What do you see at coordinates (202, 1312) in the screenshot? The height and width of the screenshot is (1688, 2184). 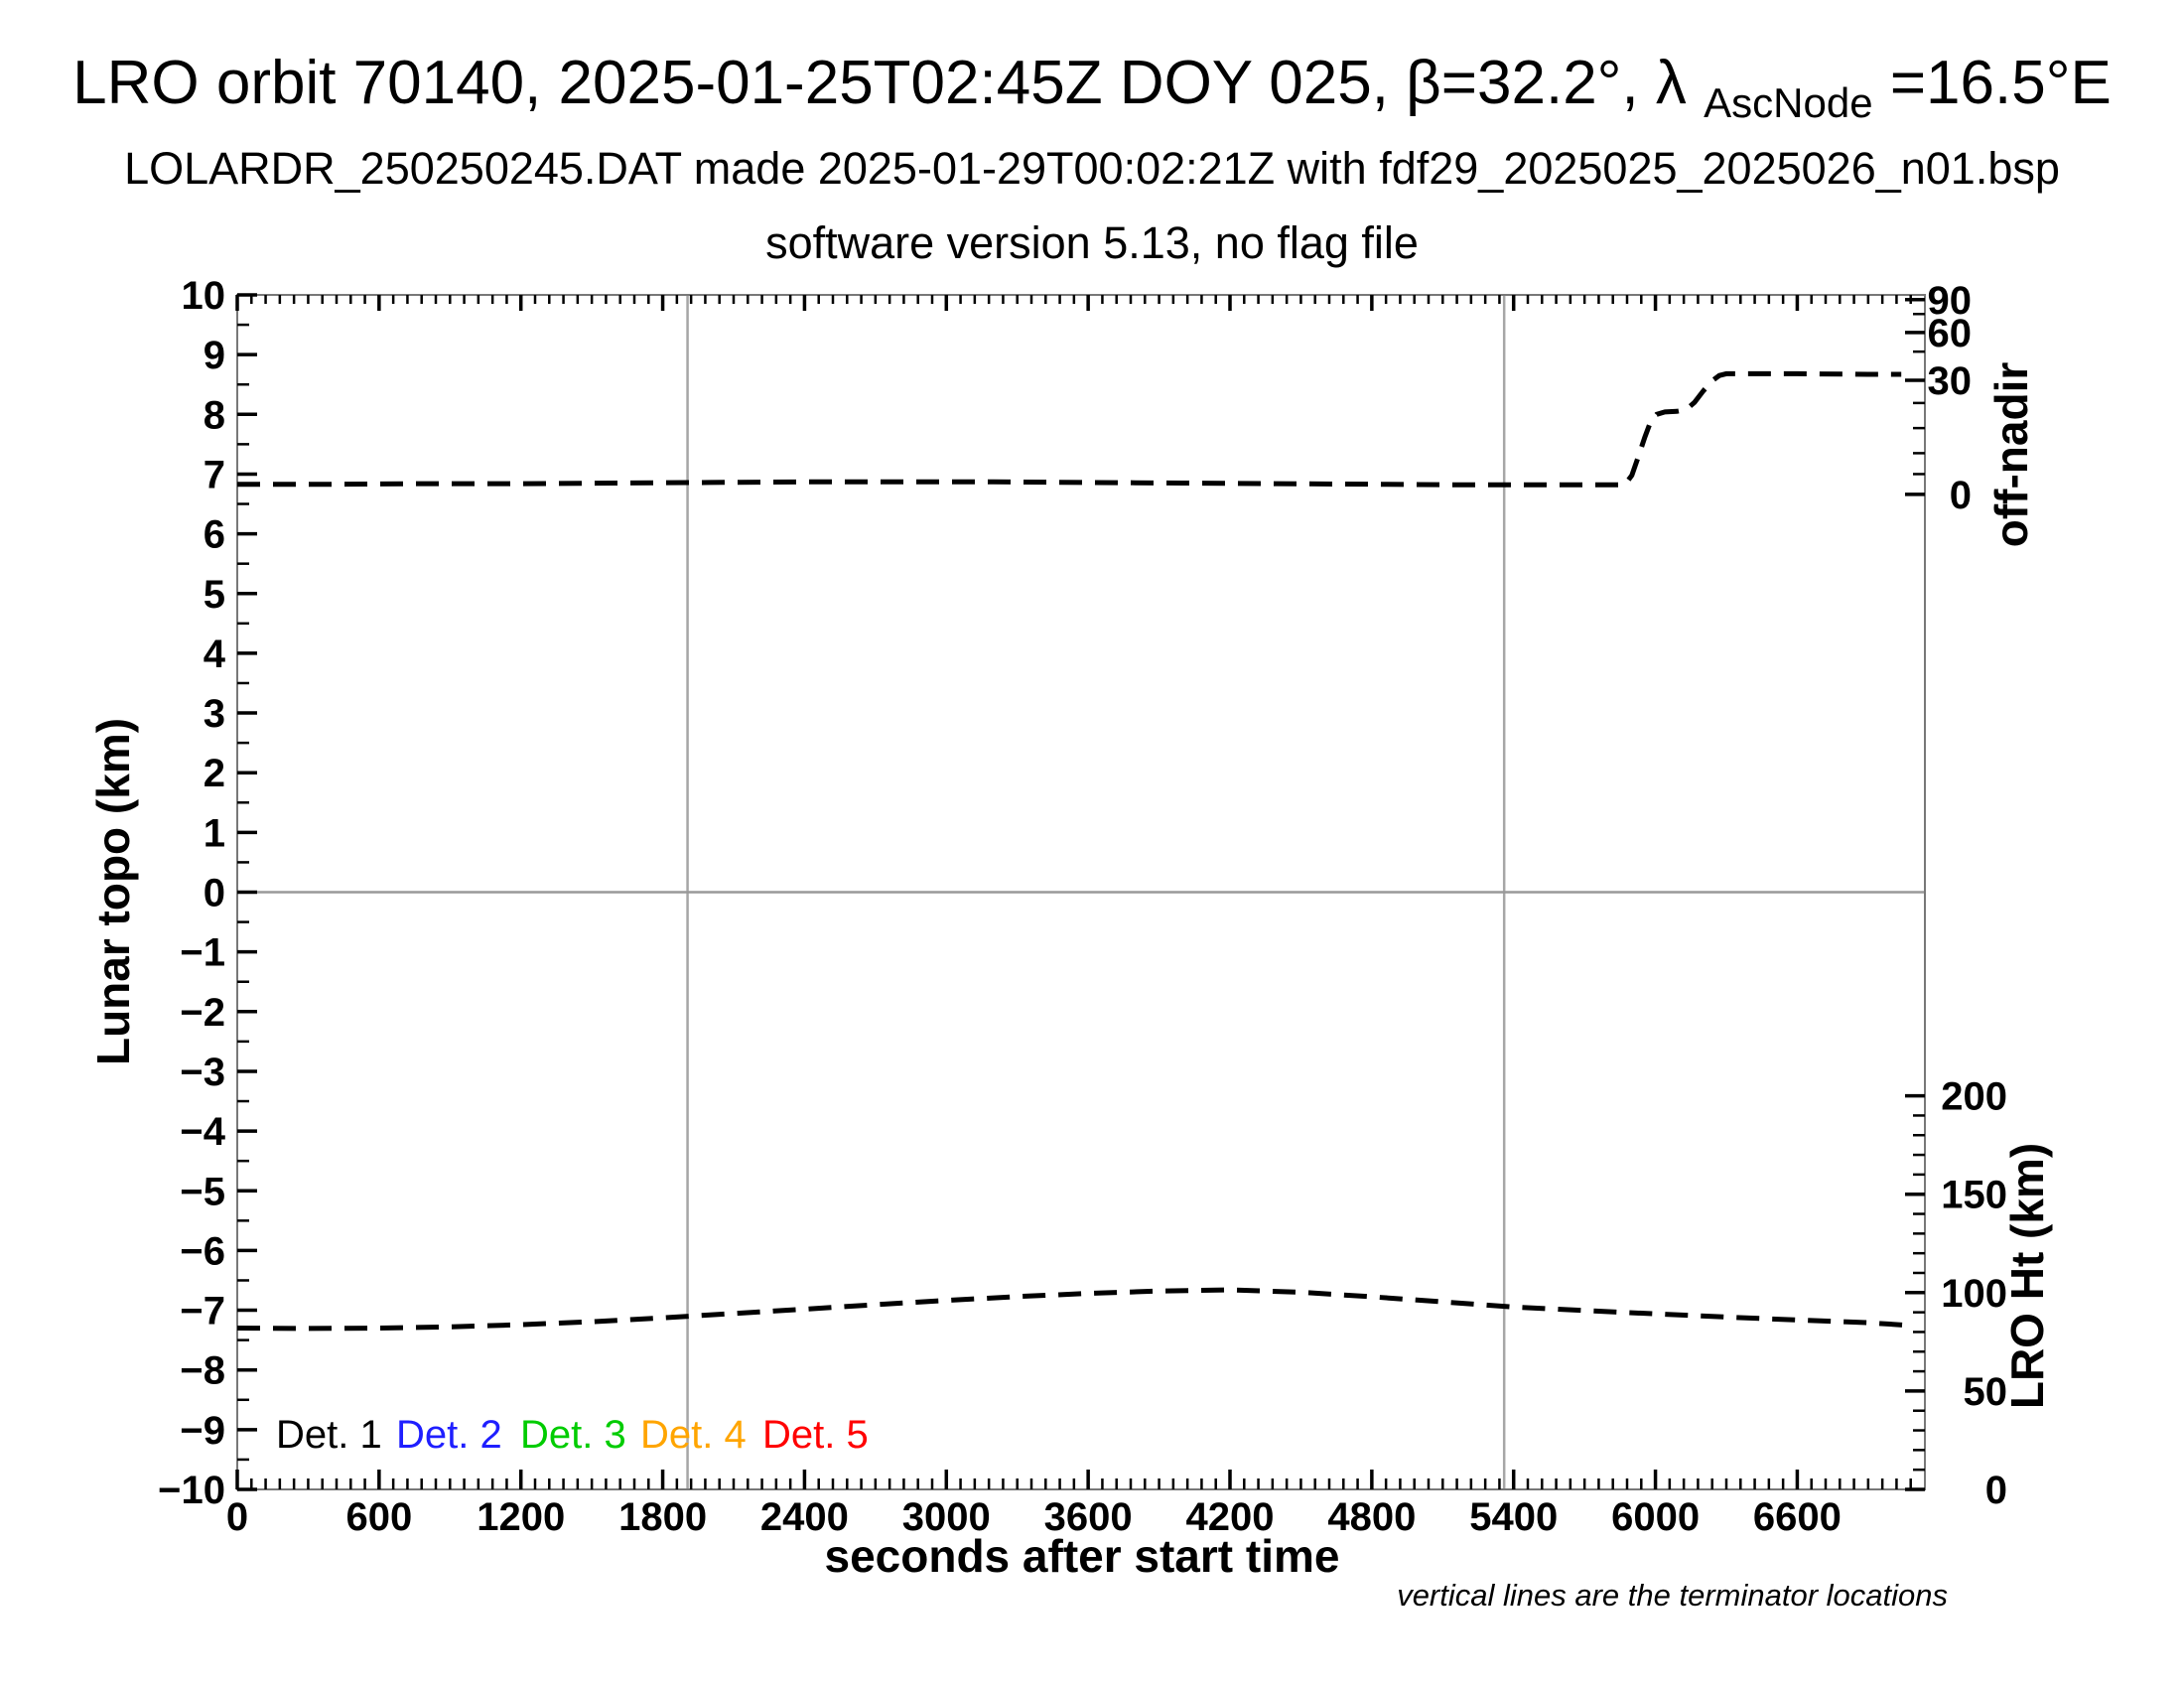 I see `y-tick-label: −7` at bounding box center [202, 1312].